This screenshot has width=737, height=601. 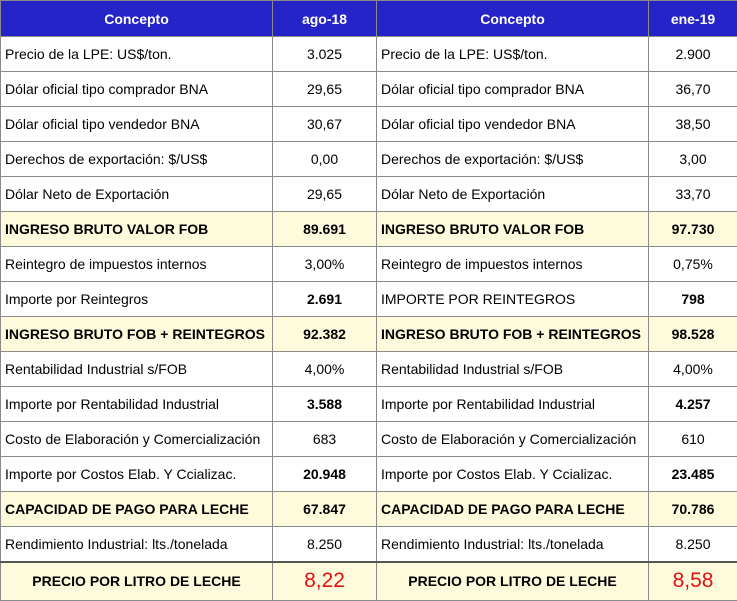 I want to click on value-cell: 38,50, so click(x=693, y=124).